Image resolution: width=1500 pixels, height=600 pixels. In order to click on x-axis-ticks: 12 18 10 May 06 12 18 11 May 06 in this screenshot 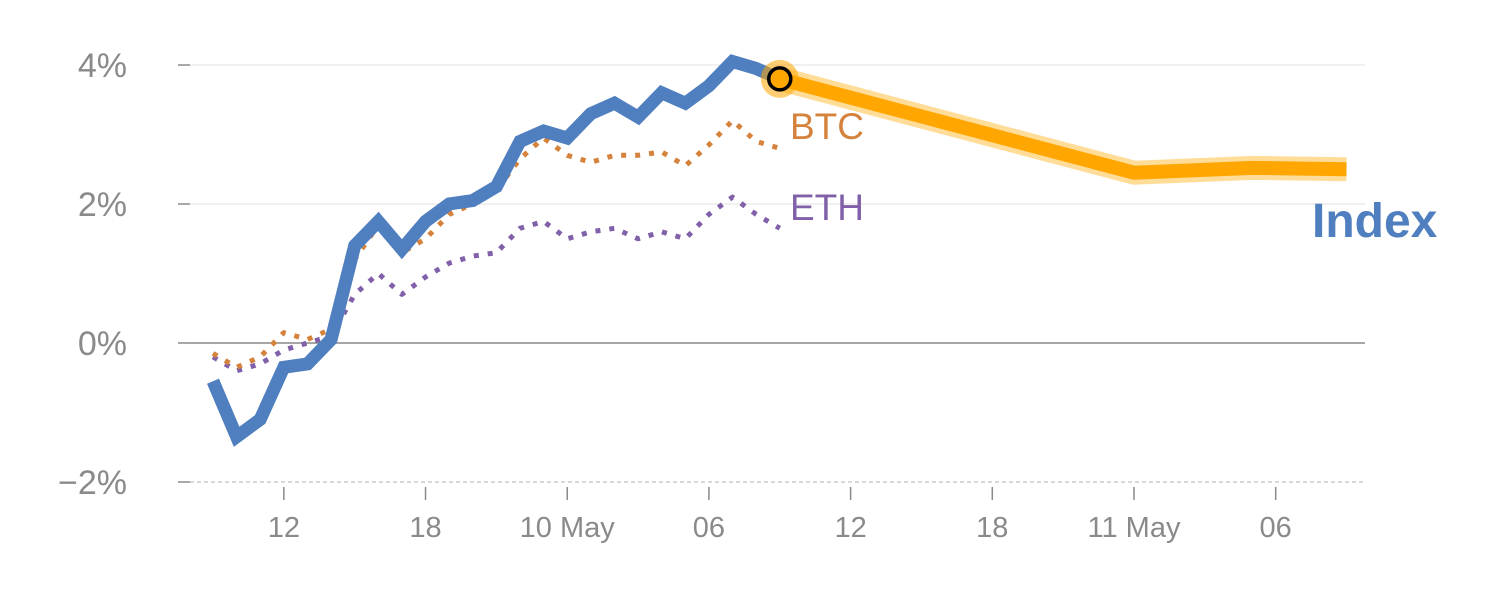, I will do `click(780, 515)`.